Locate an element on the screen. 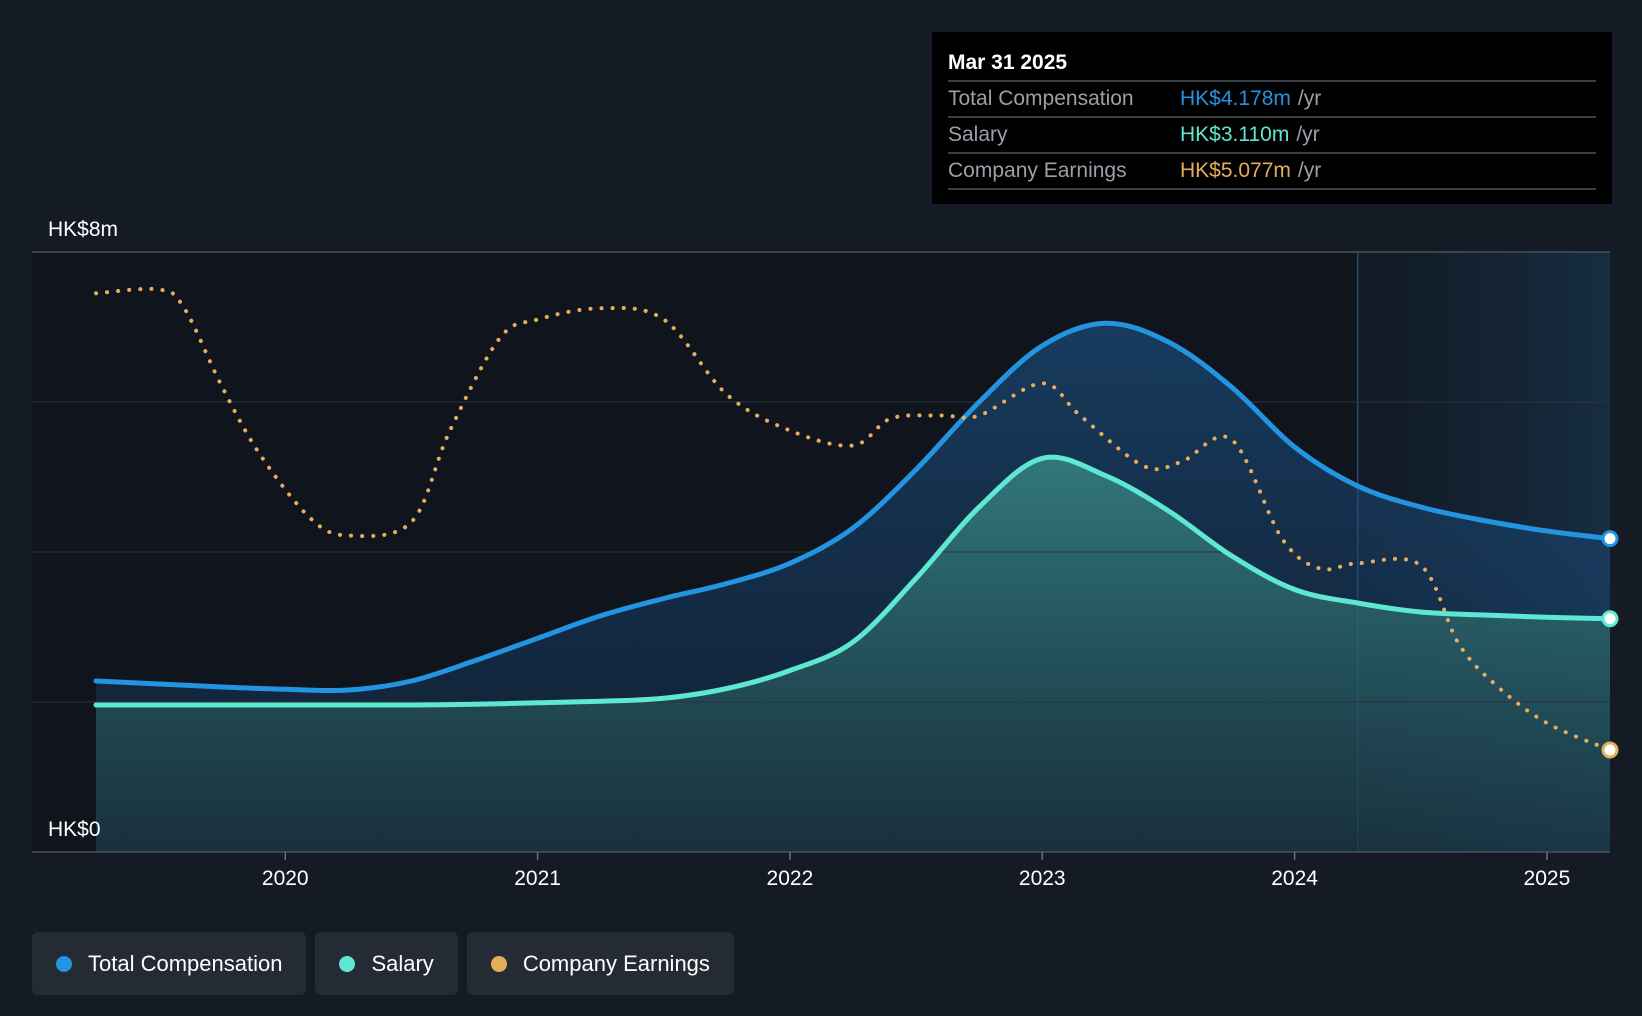  tooltip-label: Salary is located at coordinates (978, 134).